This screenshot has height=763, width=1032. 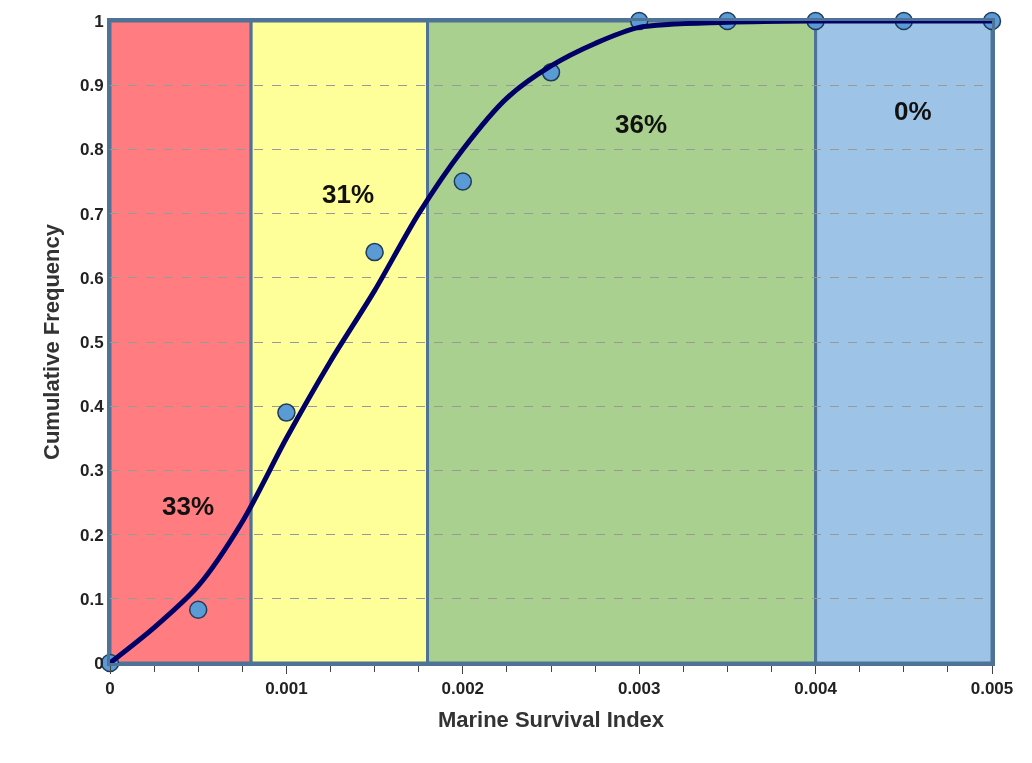 I want to click on y-tick-label: 0.9, so click(x=91, y=86).